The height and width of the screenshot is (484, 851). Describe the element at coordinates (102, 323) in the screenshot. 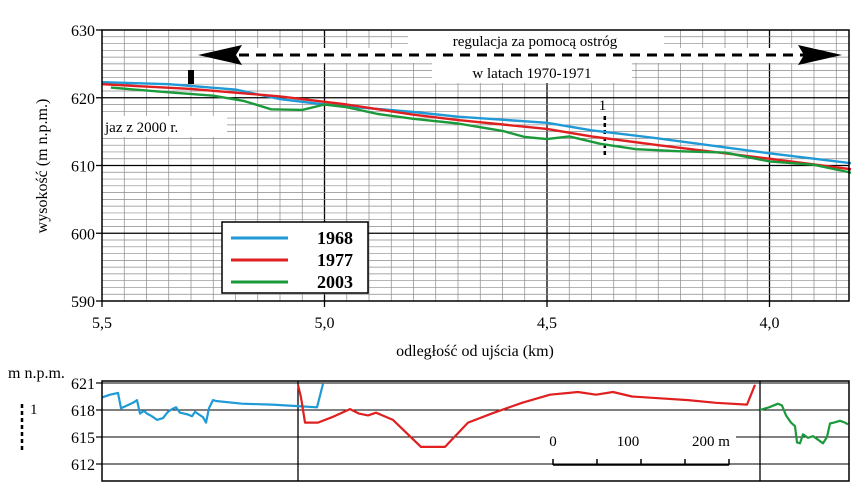

I see `x-tick-label: 5,5` at that location.